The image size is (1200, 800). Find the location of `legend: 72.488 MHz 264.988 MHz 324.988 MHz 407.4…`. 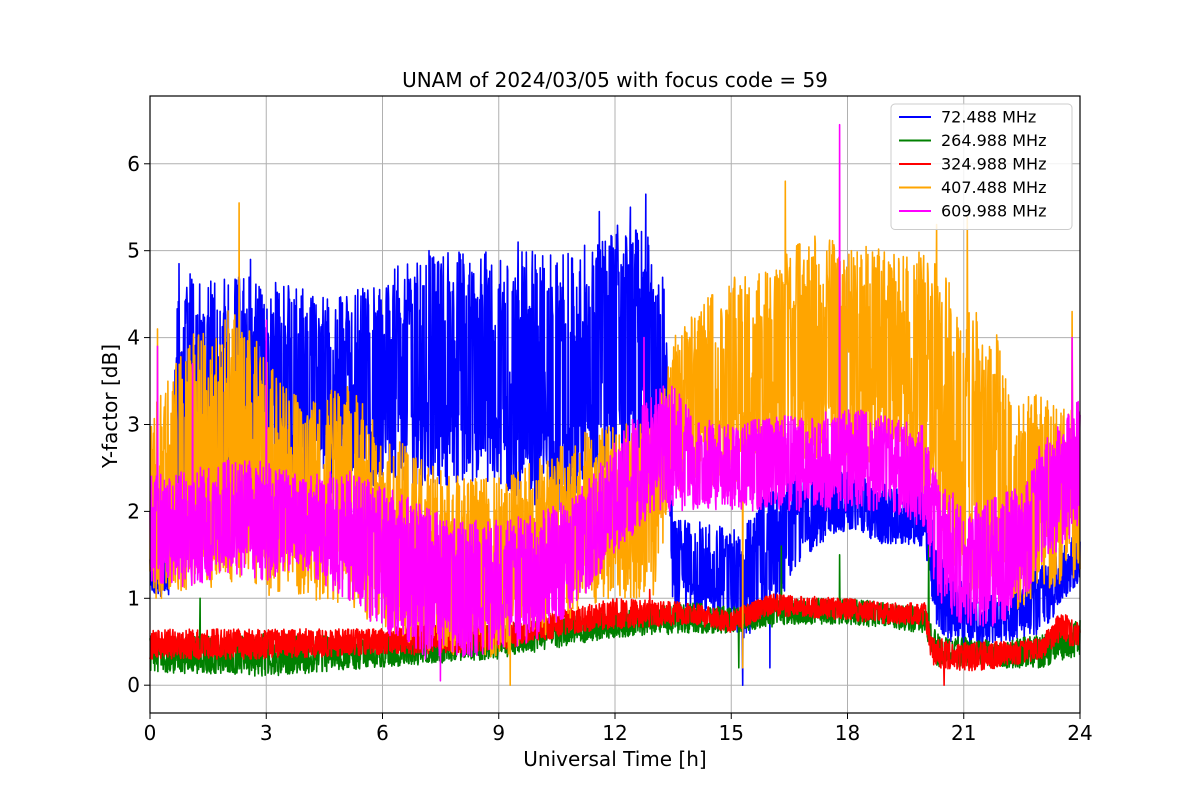

legend: 72.488 MHz 264.988 MHz 324.988 MHz 407.4… is located at coordinates (981, 166).